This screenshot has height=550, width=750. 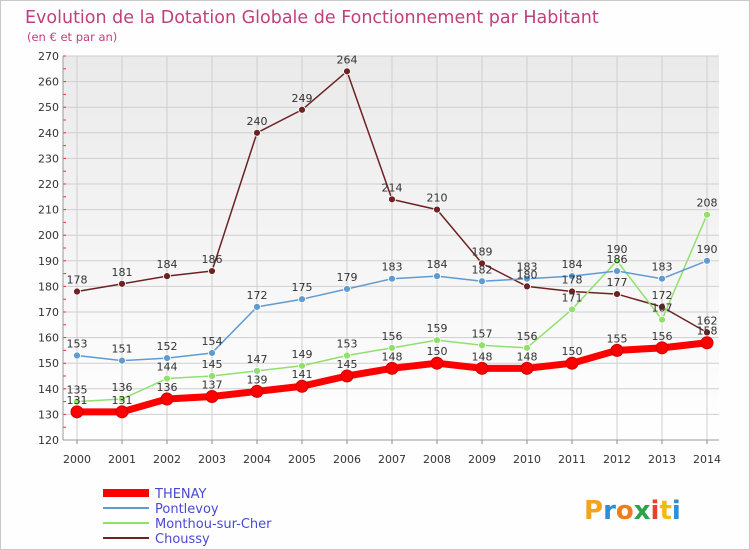 I want to click on logo-text: Proxiti, so click(x=632, y=511).